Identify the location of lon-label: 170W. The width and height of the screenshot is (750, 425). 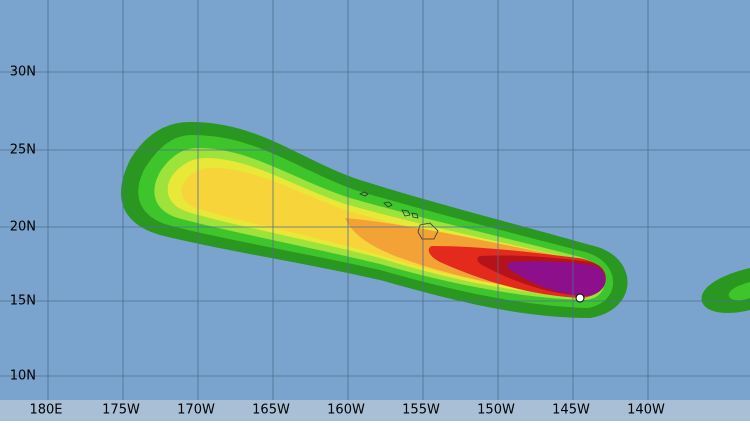
(196, 410).